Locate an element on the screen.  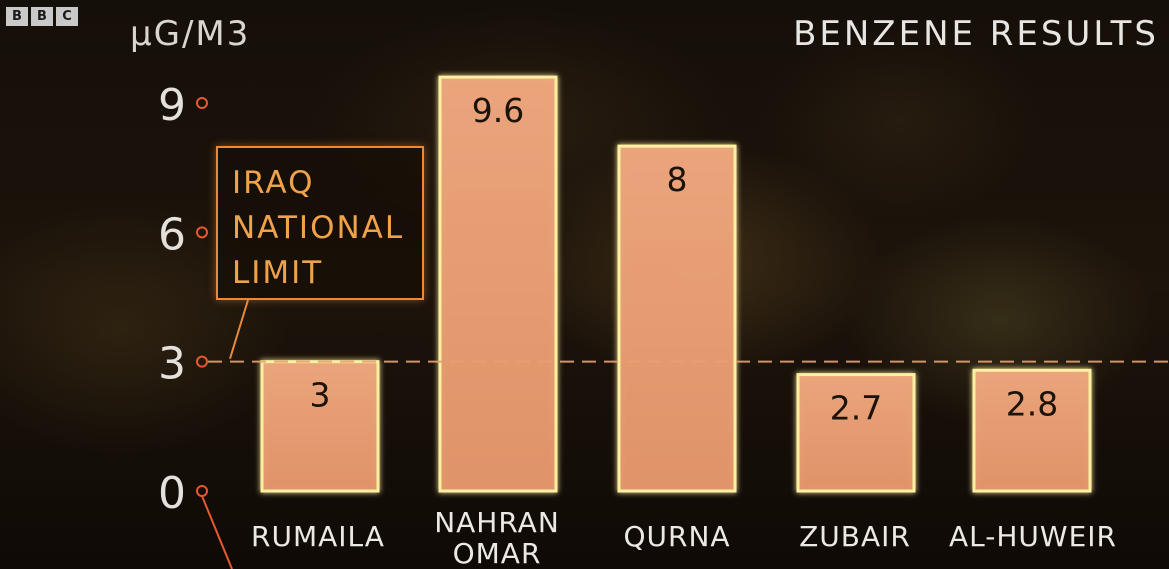
x-category-label: QURNA is located at coordinates (676, 536).